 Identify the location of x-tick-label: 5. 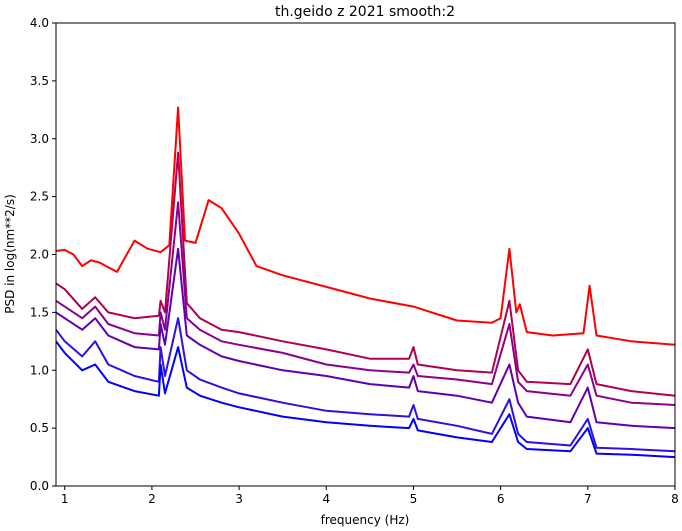
(414, 499).